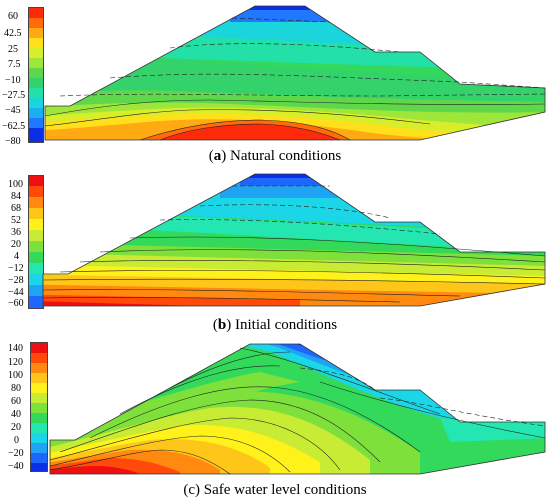 The image size is (550, 502). Describe the element at coordinates (16, 401) in the screenshot. I see `legend-c-tick-4: 60` at that location.